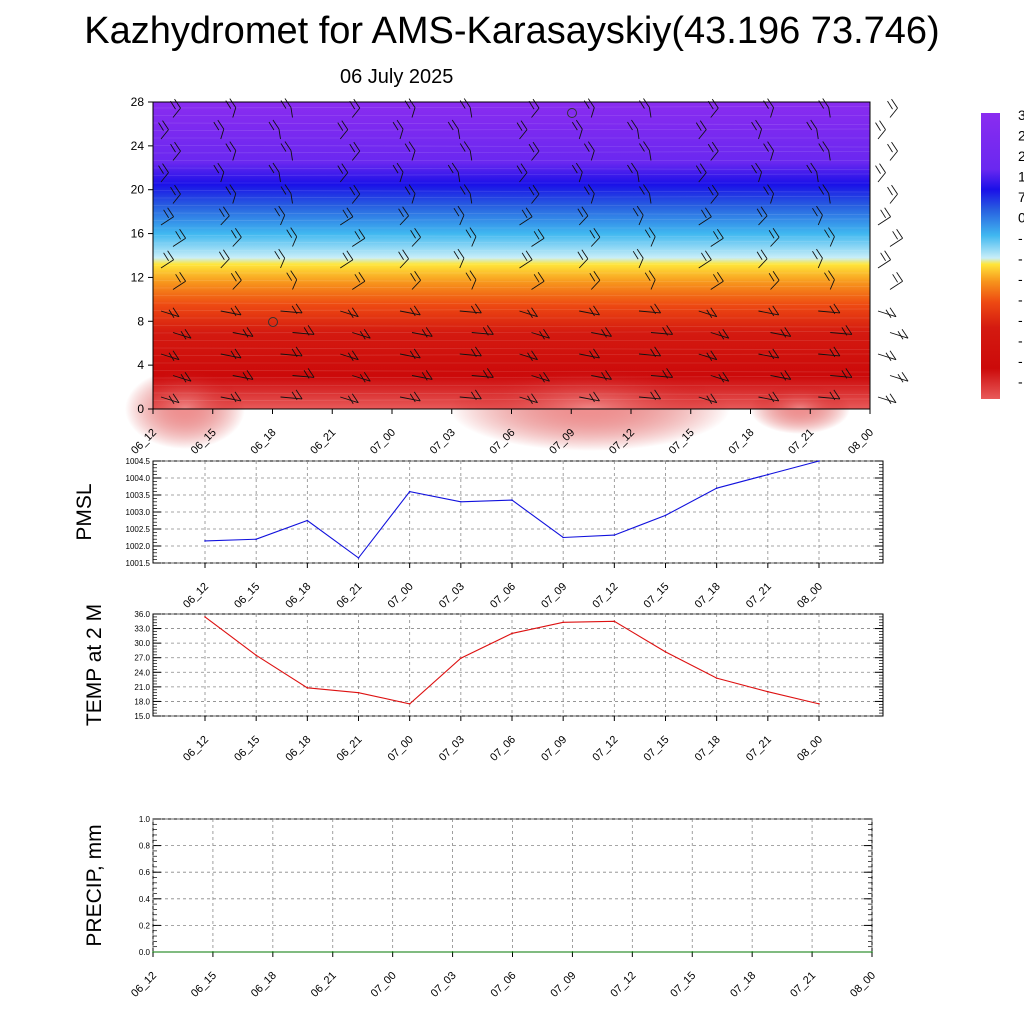 This screenshot has height=1024, width=1024. What do you see at coordinates (324, 985) in the screenshot?
I see `xtick-label: 06_21` at bounding box center [324, 985].